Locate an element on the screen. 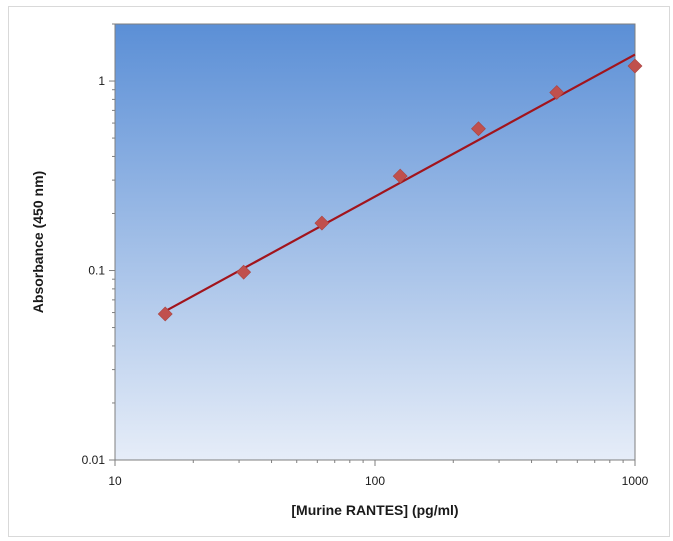 The height and width of the screenshot is (541, 673). y-axis-title: Absorbance (450 nm) is located at coordinates (38, 242).